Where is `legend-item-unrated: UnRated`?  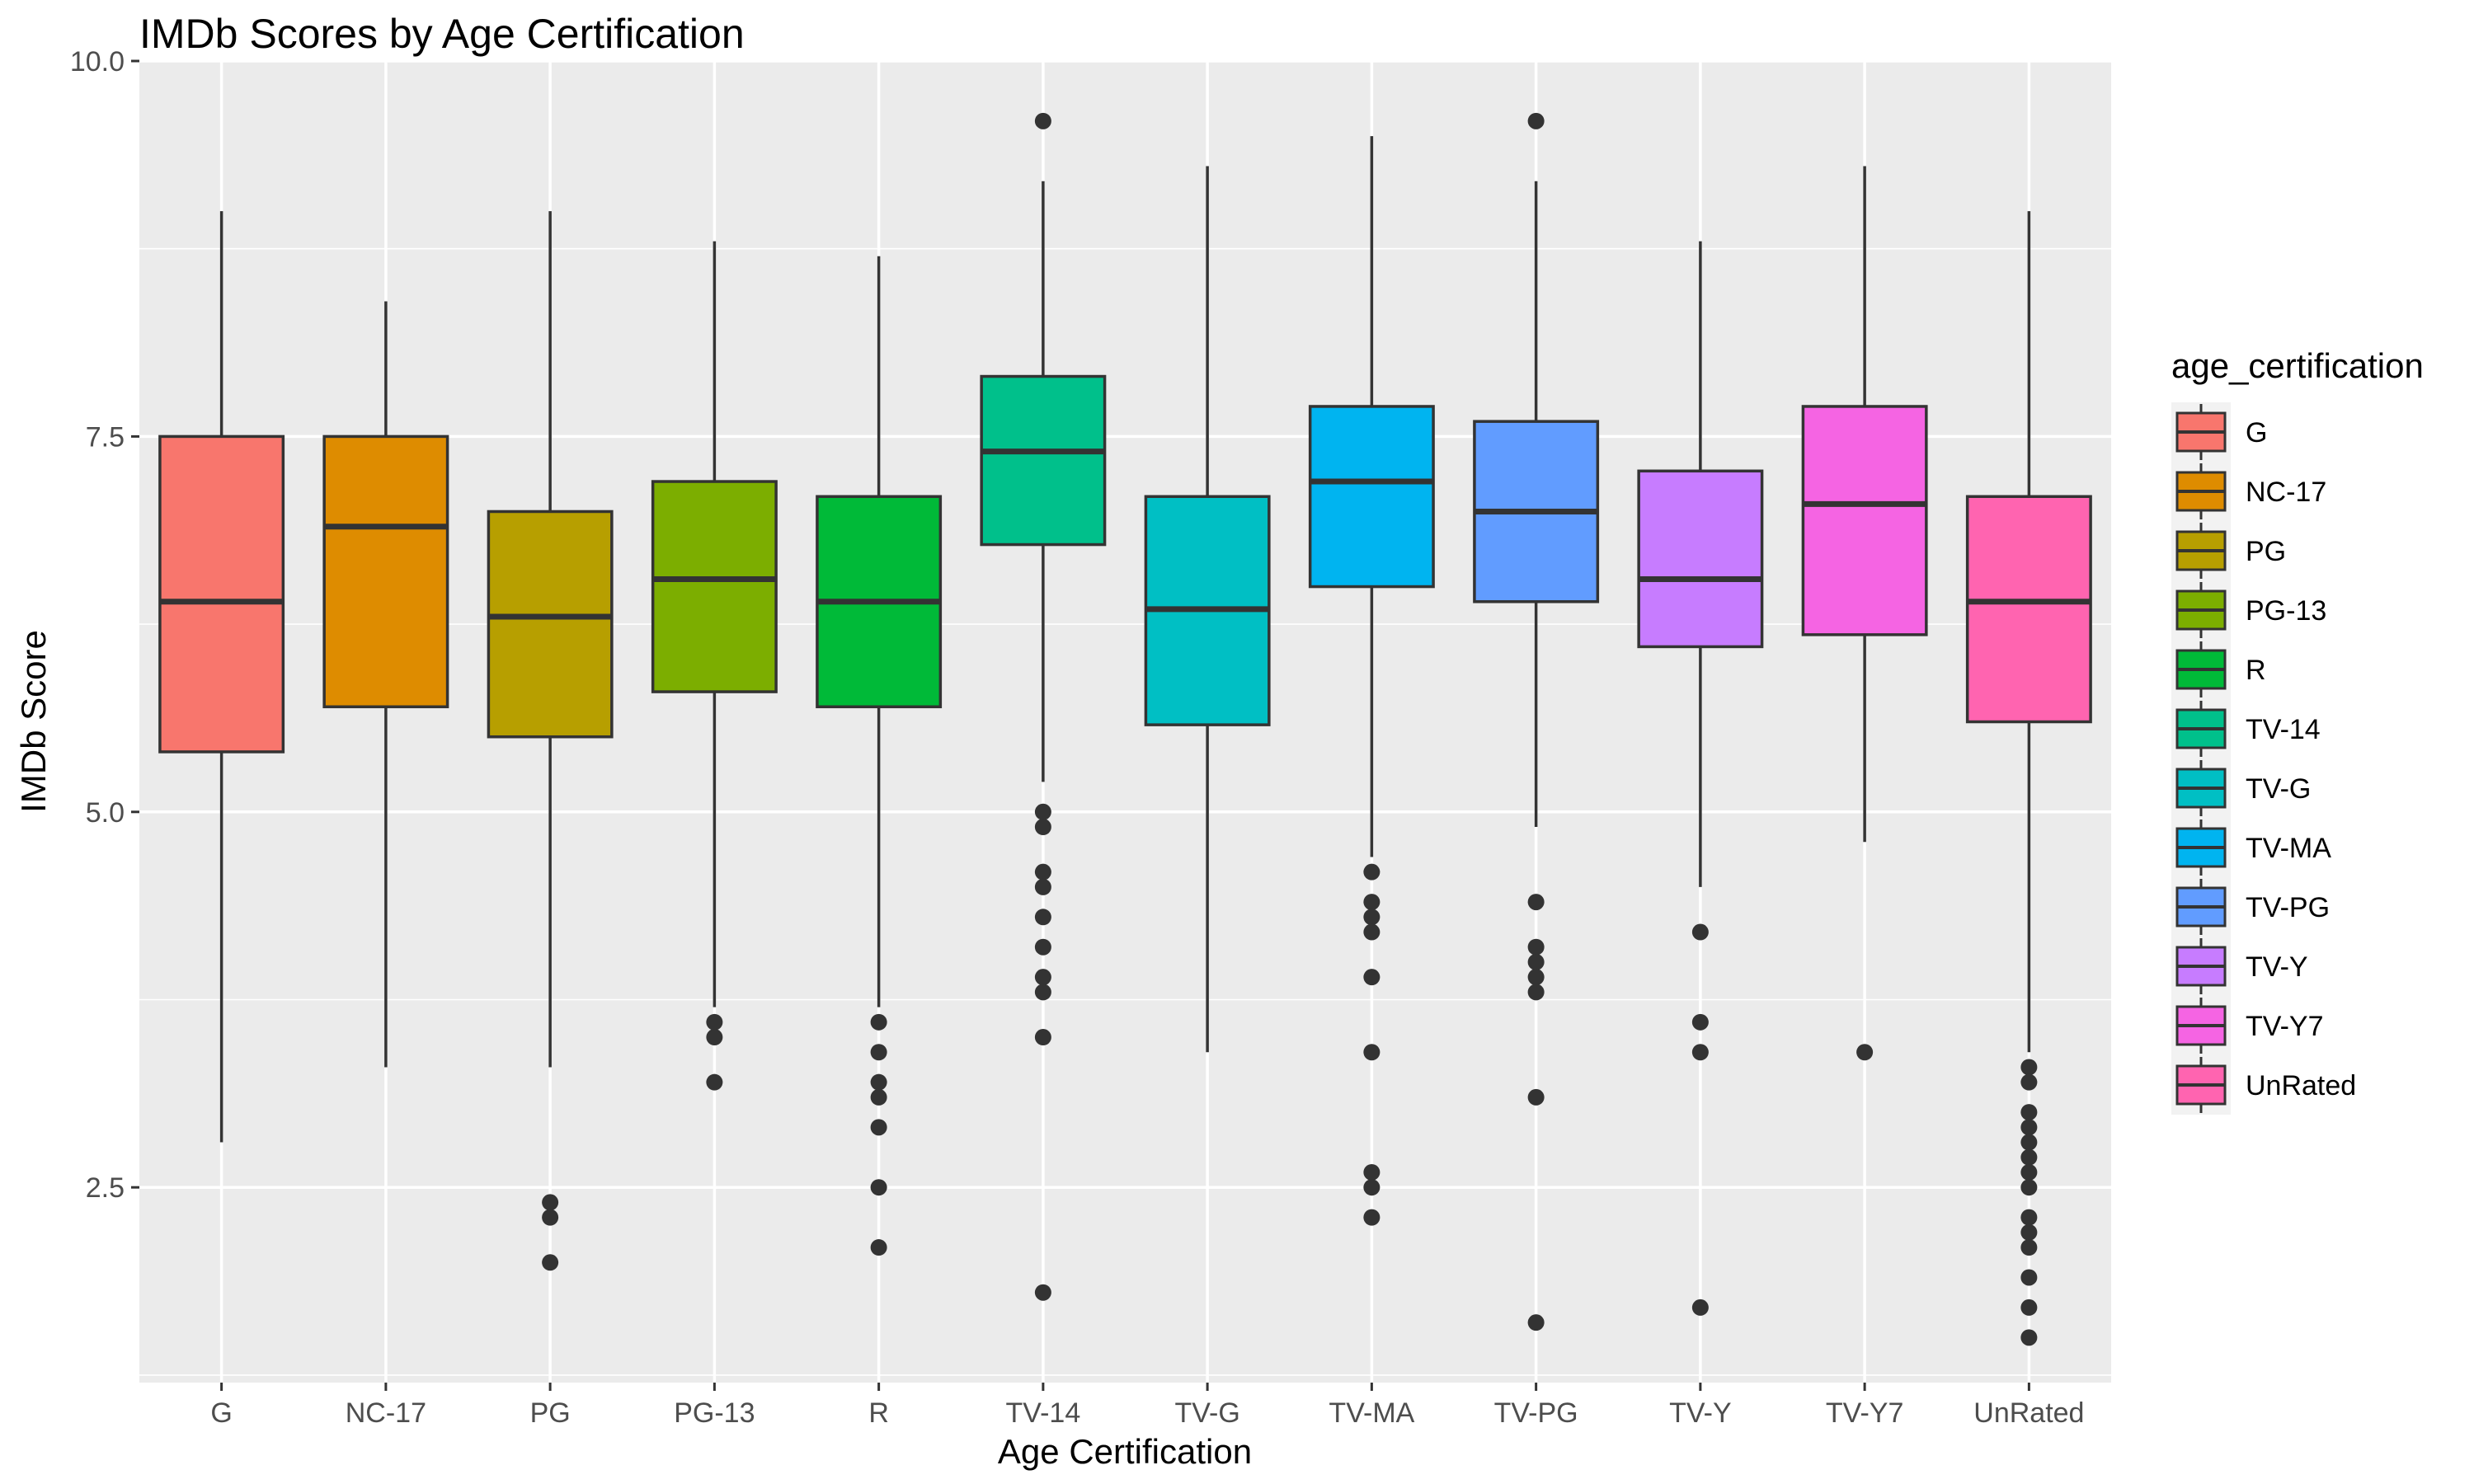
legend-item-unrated: UnRated is located at coordinates (2263, 1085).